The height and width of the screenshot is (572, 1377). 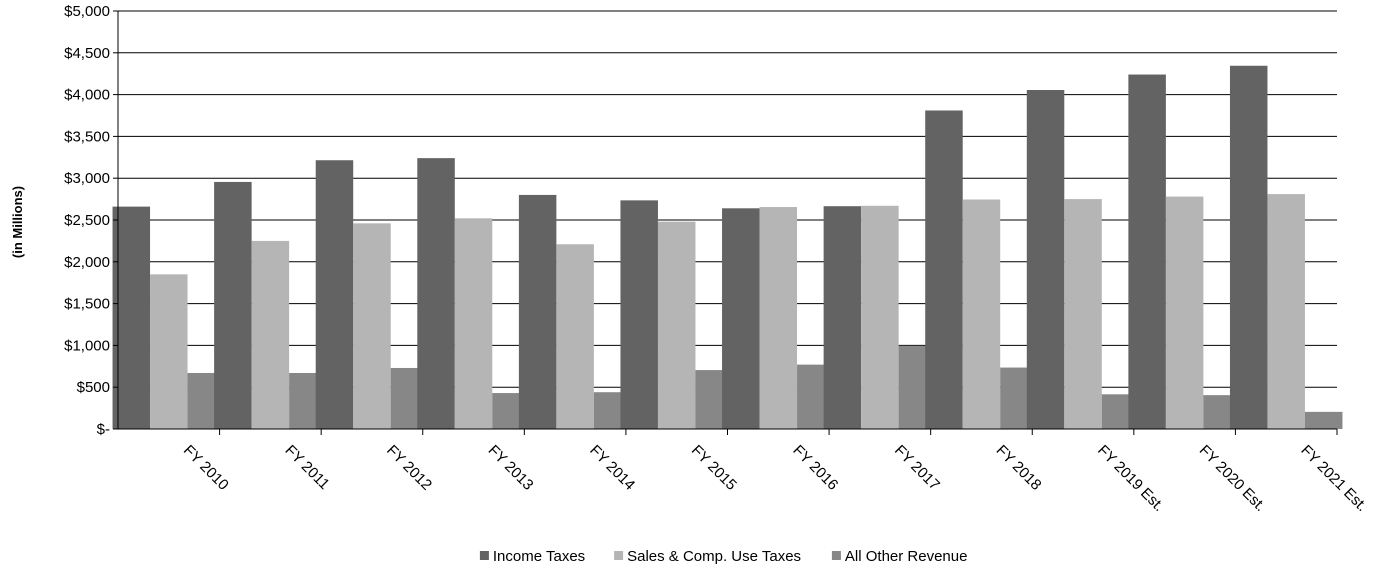 I want to click on x-tick-label: FY 2016, so click(x=815, y=468).